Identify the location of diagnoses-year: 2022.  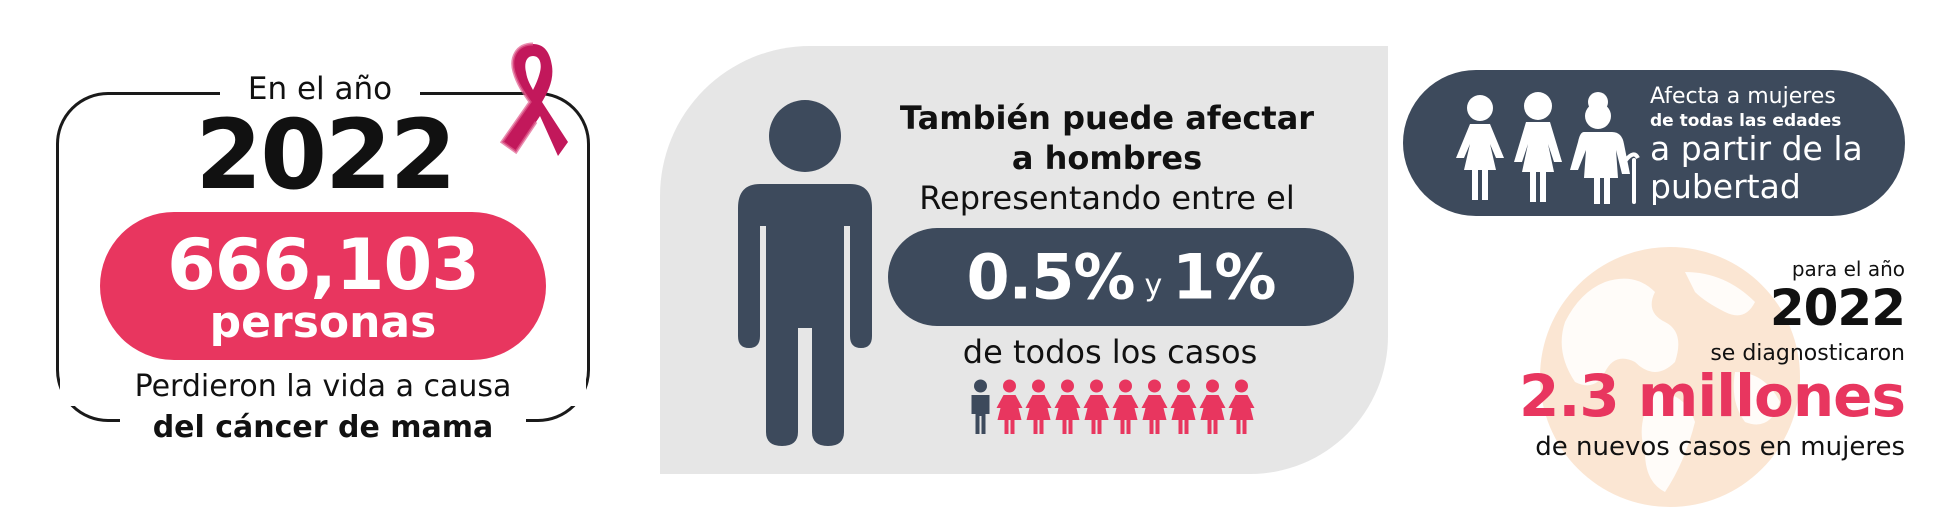
(1837, 308).